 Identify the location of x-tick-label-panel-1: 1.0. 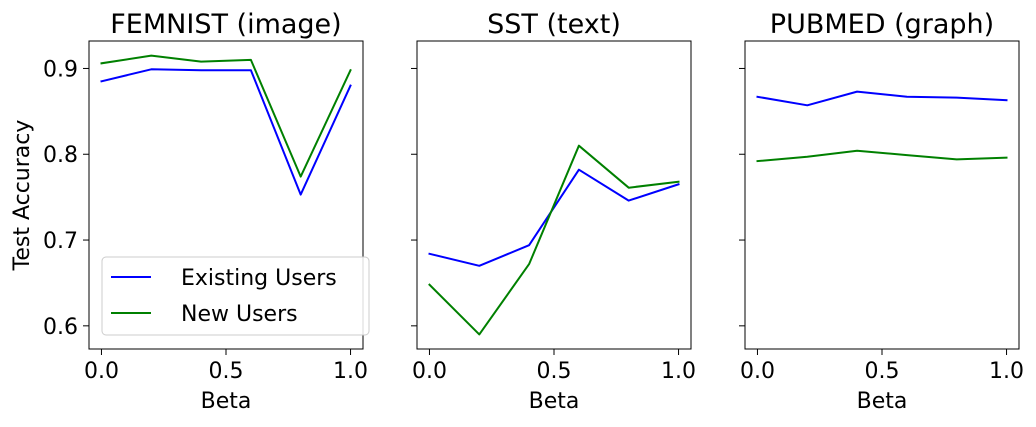
(350, 371).